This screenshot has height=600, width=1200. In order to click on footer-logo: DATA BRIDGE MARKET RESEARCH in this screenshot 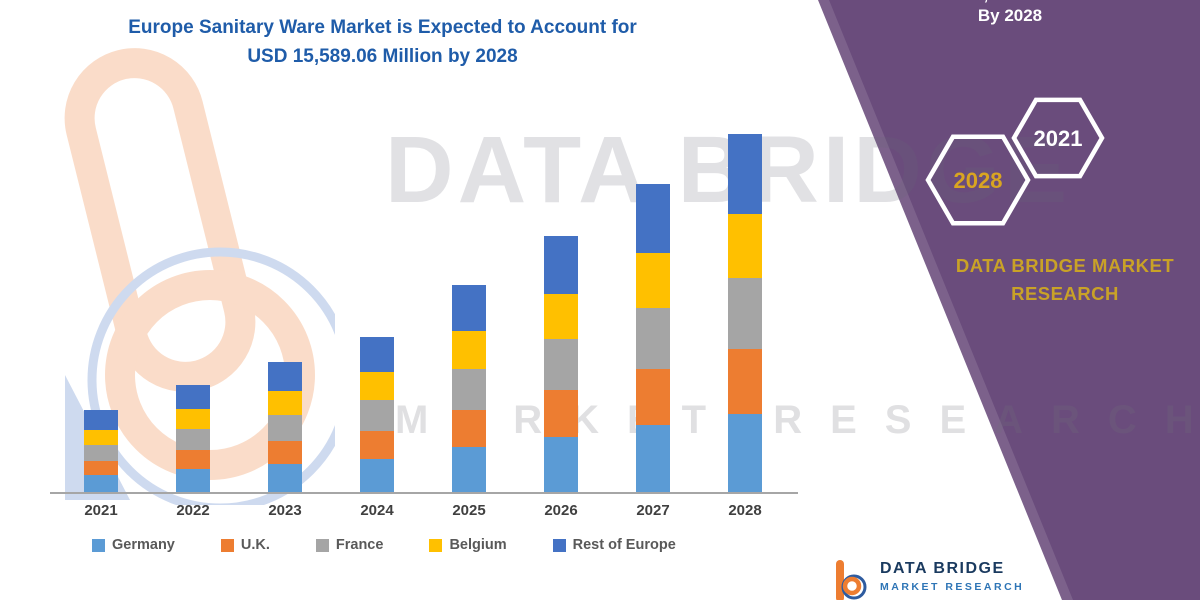, I will do `click(928, 580)`.